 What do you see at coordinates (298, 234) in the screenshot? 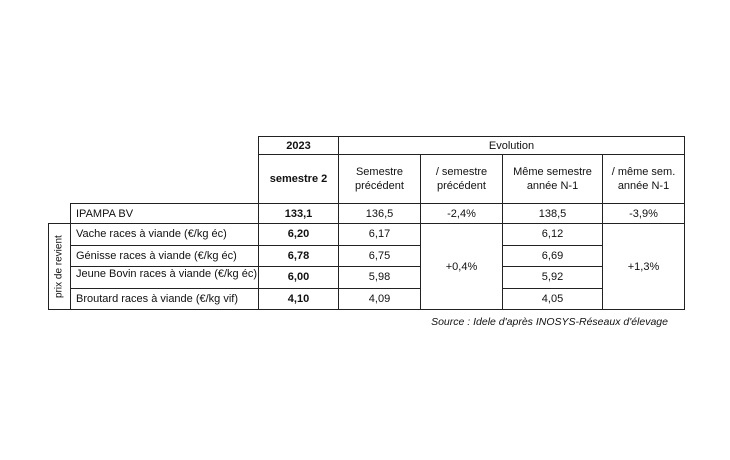
I see `value-cell: 6,20` at bounding box center [298, 234].